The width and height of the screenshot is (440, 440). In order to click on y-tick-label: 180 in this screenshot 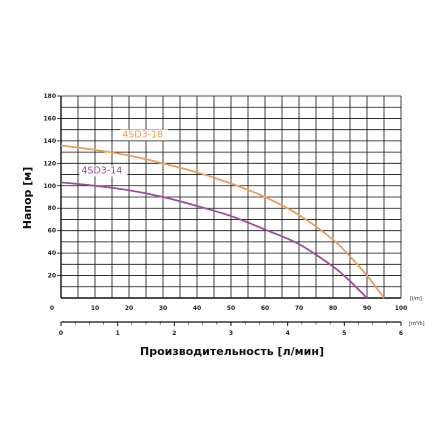, I will do `click(49, 96)`.